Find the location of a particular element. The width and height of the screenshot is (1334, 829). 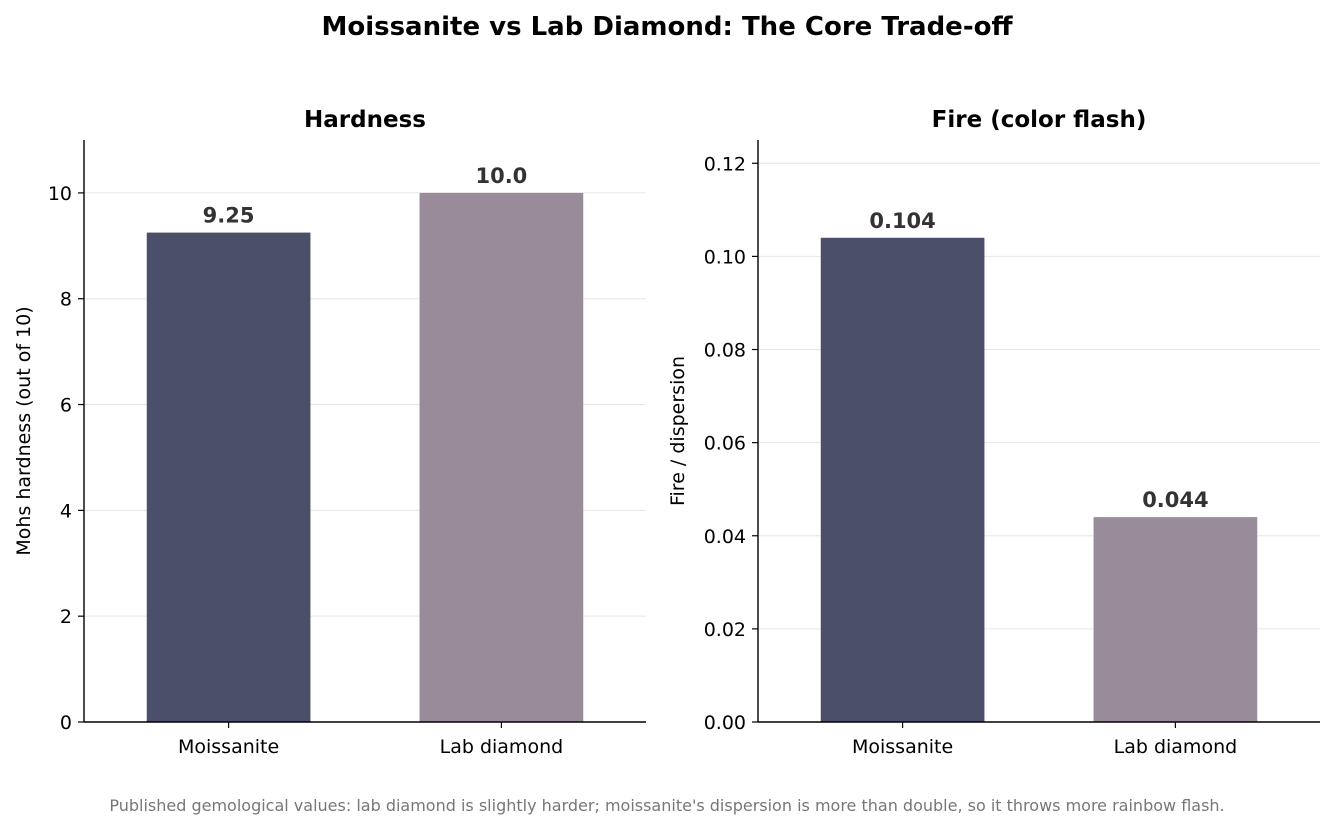

data-label: 0.104 is located at coordinates (902, 221).